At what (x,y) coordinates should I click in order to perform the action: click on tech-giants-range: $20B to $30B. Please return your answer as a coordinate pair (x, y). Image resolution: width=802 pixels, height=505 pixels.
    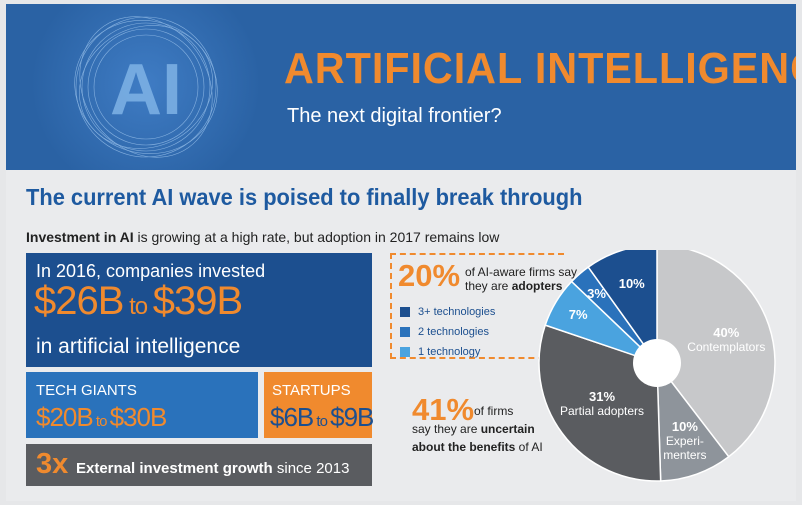
    Looking at the image, I should click on (101, 417).